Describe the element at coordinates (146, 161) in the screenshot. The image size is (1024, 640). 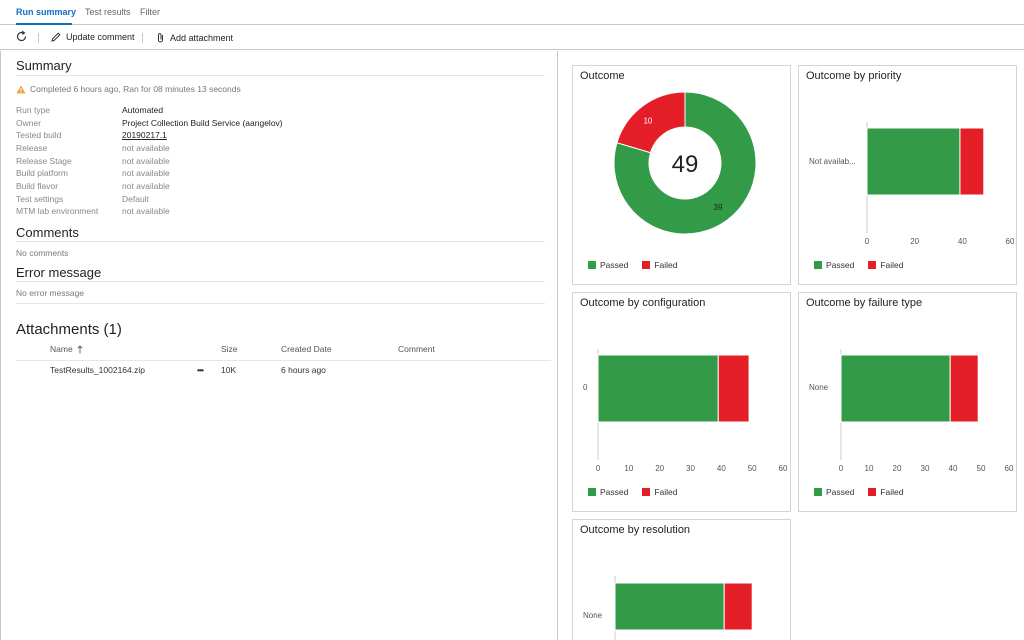
I see `prop-value-release-stage: not available` at that location.